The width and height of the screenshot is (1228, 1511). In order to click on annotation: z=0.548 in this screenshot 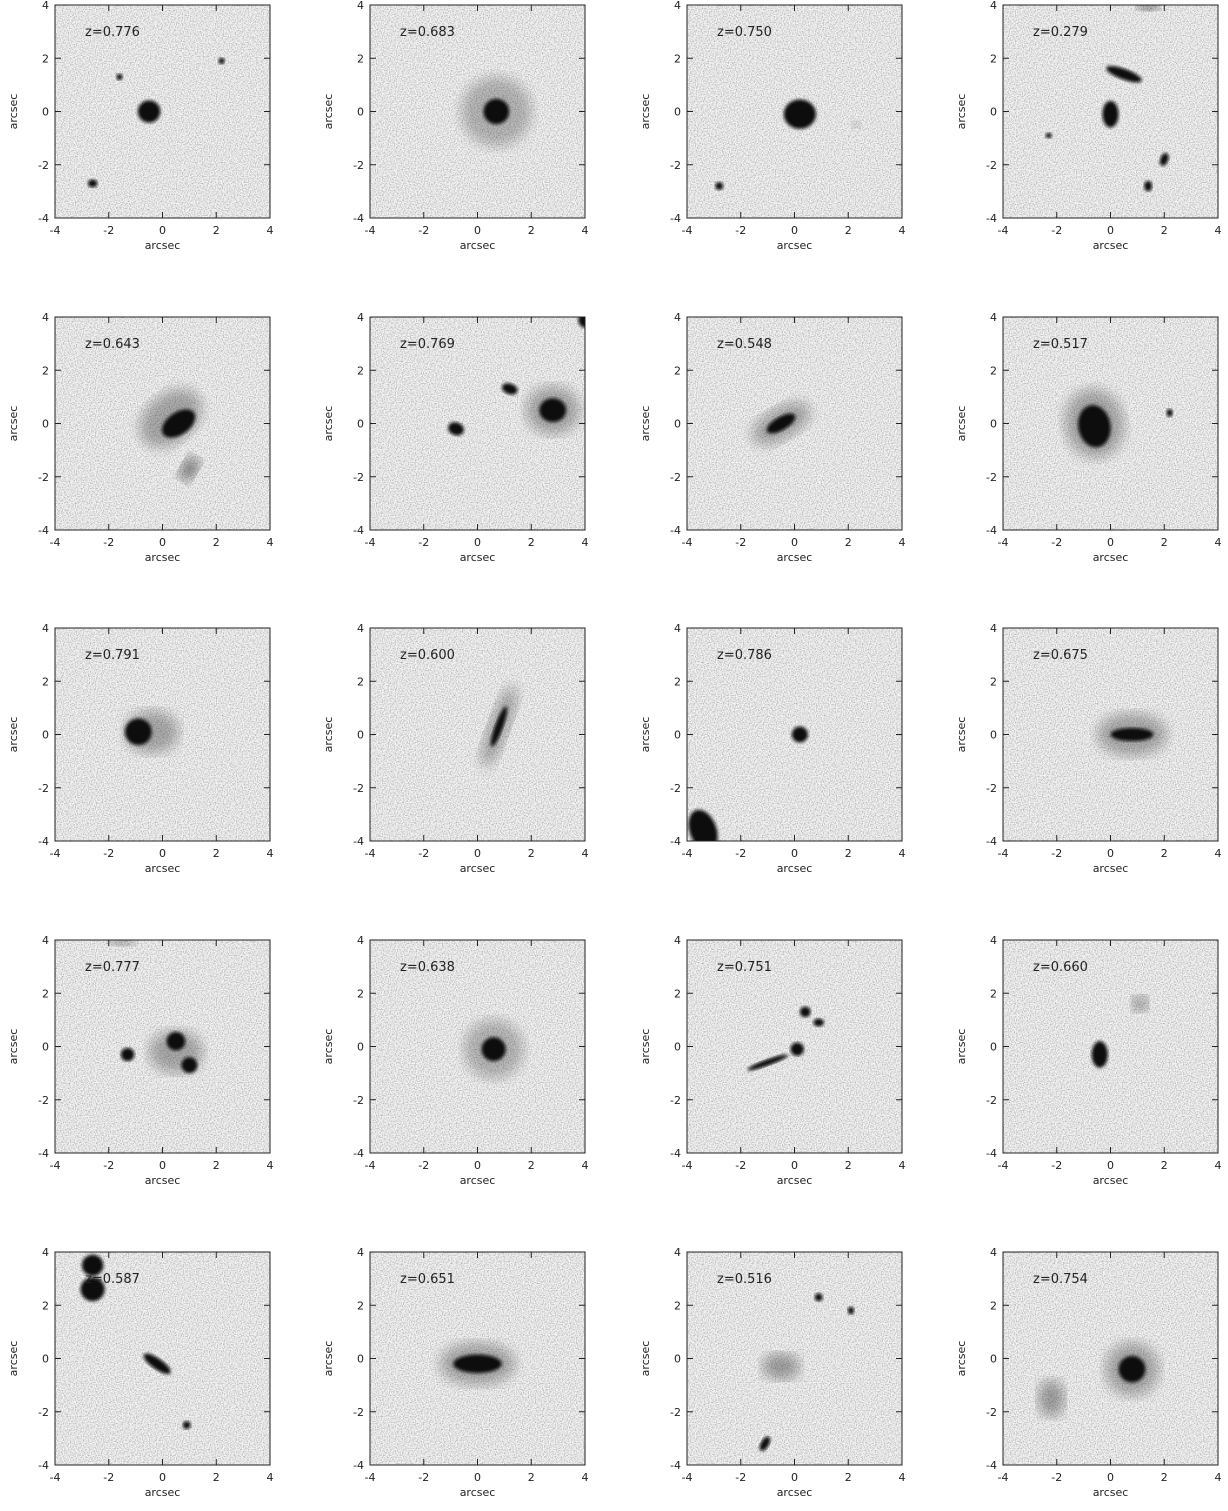, I will do `click(744, 344)`.